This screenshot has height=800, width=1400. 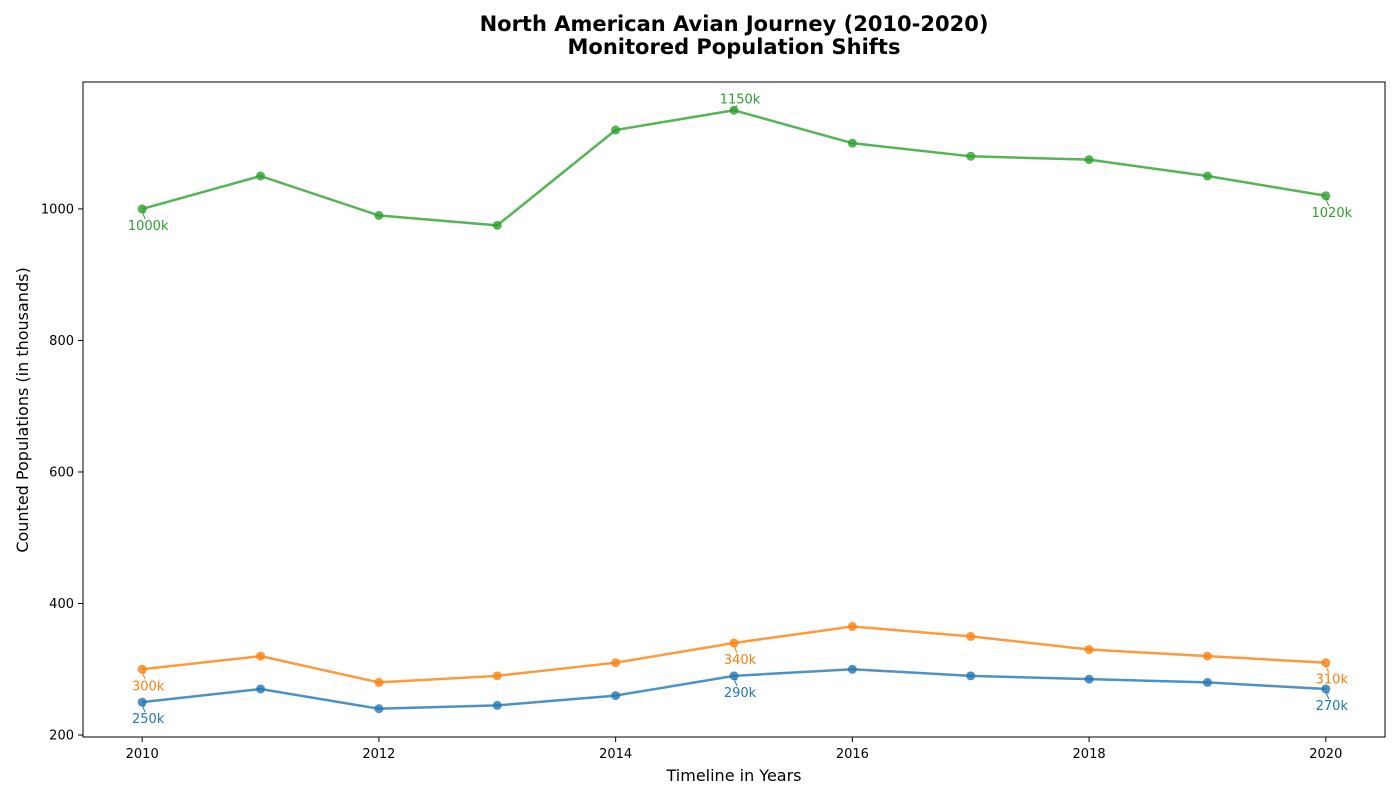 What do you see at coordinates (734, 775) in the screenshot?
I see `x-axis-label: Timeline in Years` at bounding box center [734, 775].